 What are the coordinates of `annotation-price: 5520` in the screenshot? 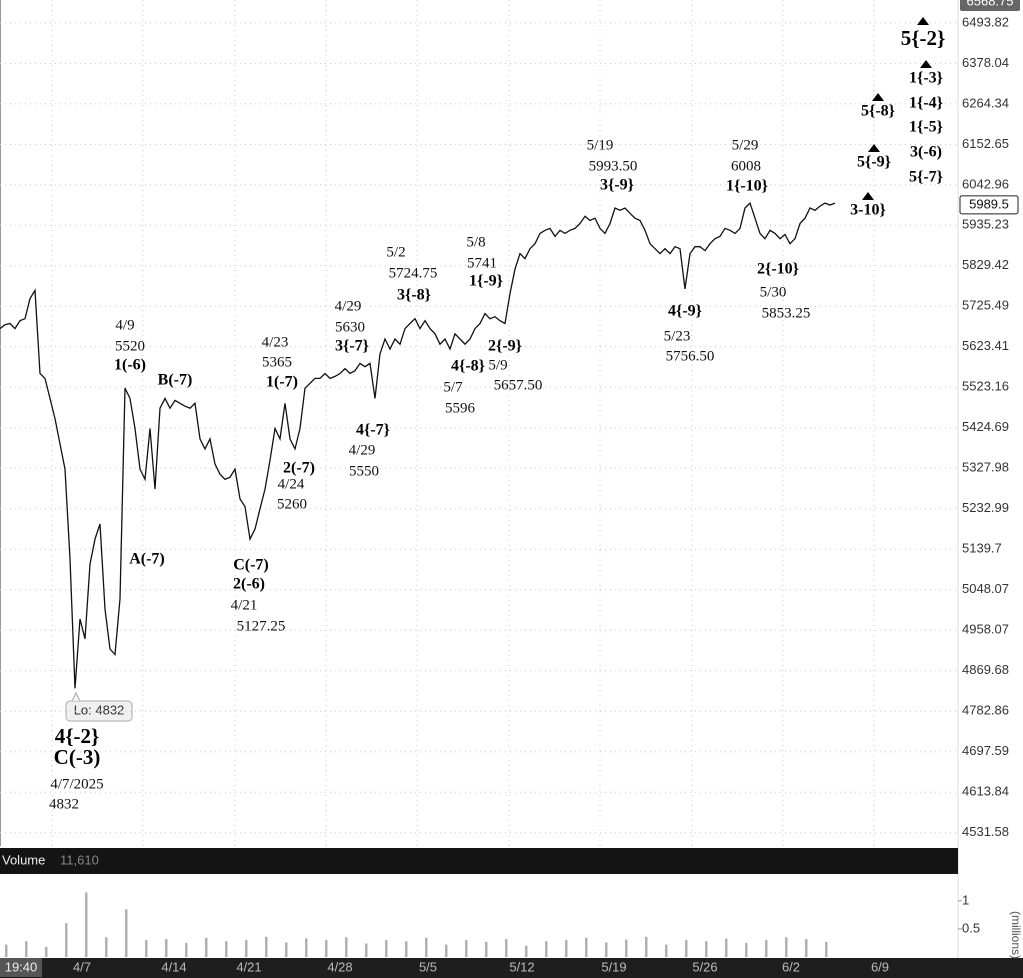 It's located at (130, 346).